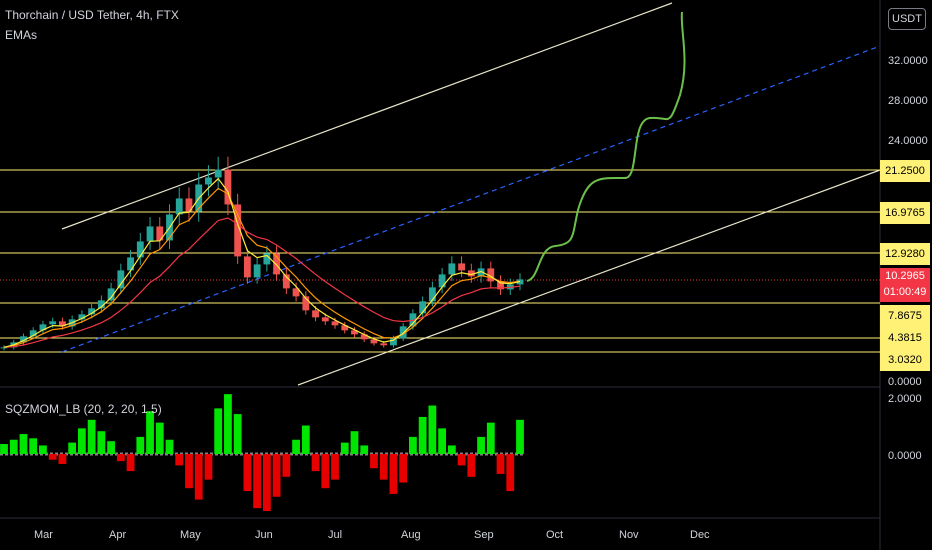 Image resolution: width=932 pixels, height=550 pixels. I want to click on price-tag-16.98: 16.9765, so click(905, 213).